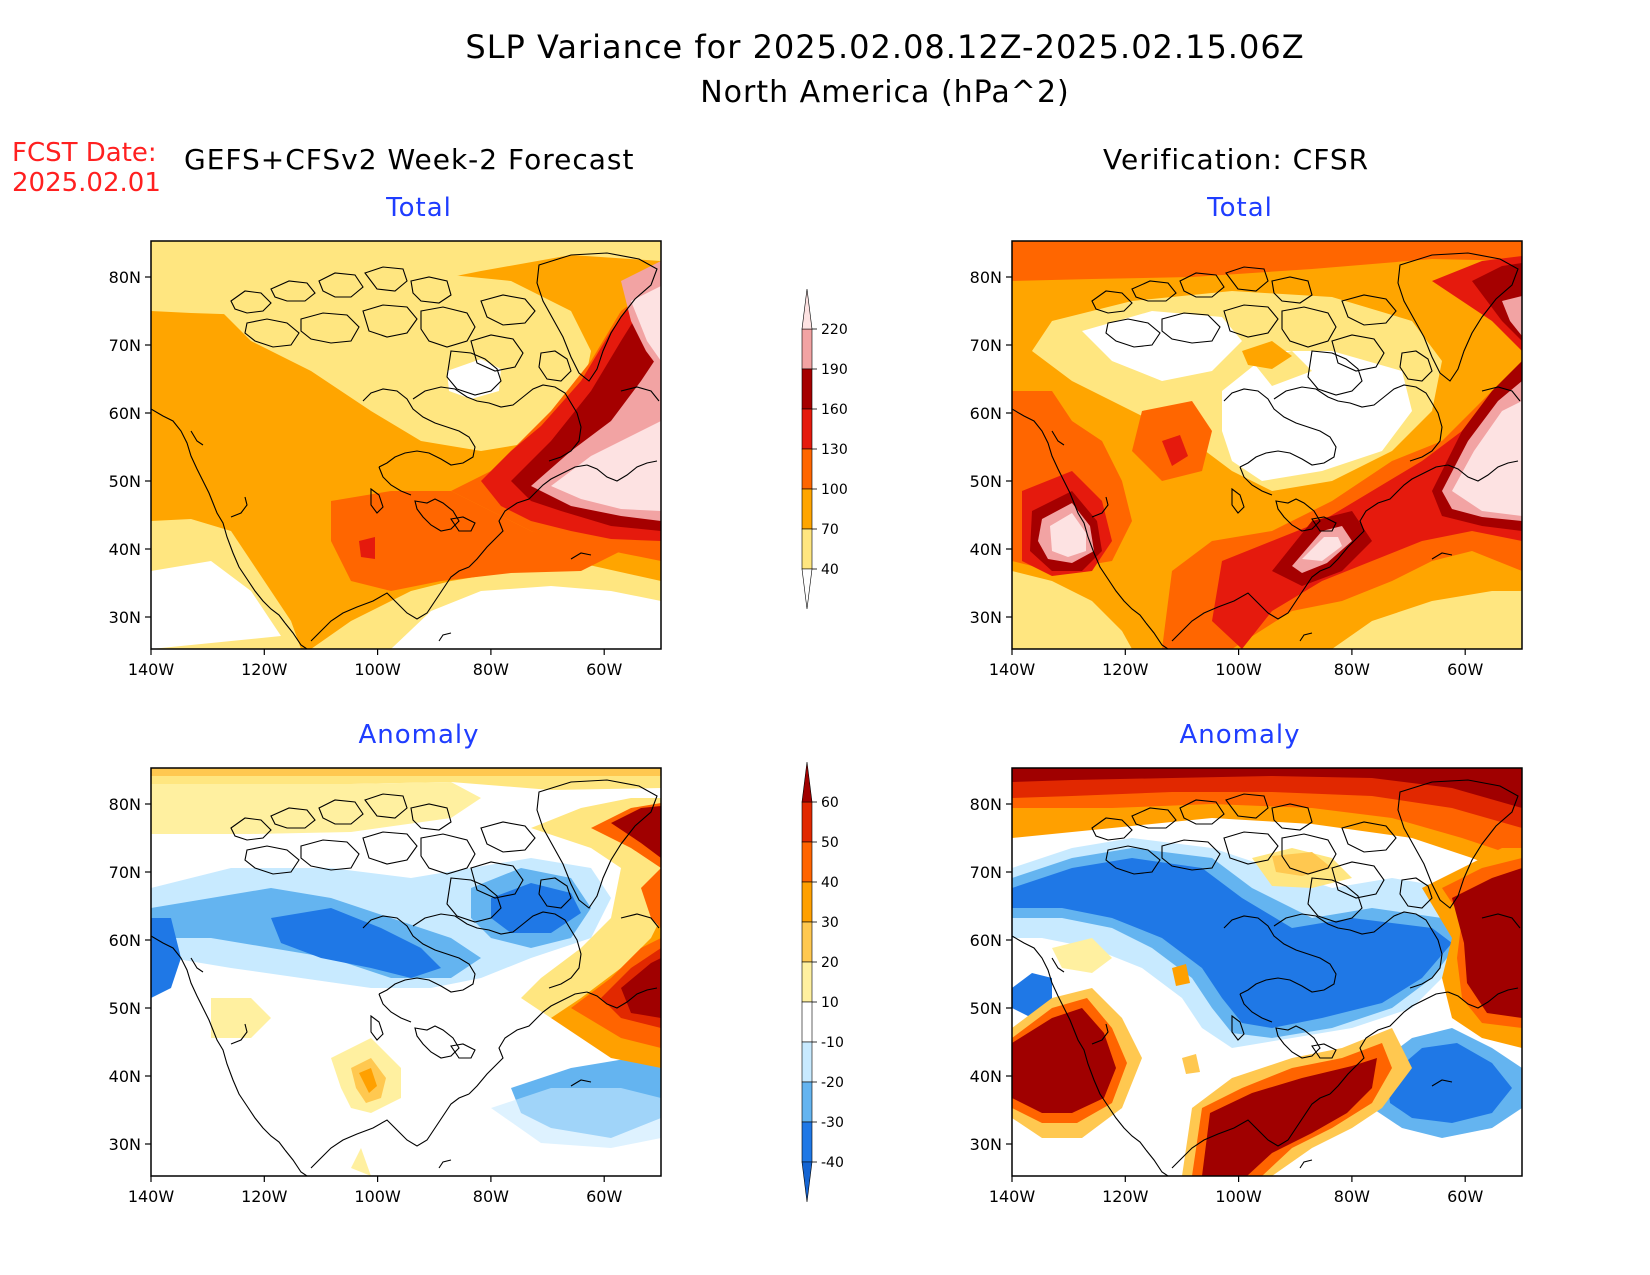 This screenshot has height=1275, width=1650. I want to click on colorbar-label: 70, so click(830, 530).